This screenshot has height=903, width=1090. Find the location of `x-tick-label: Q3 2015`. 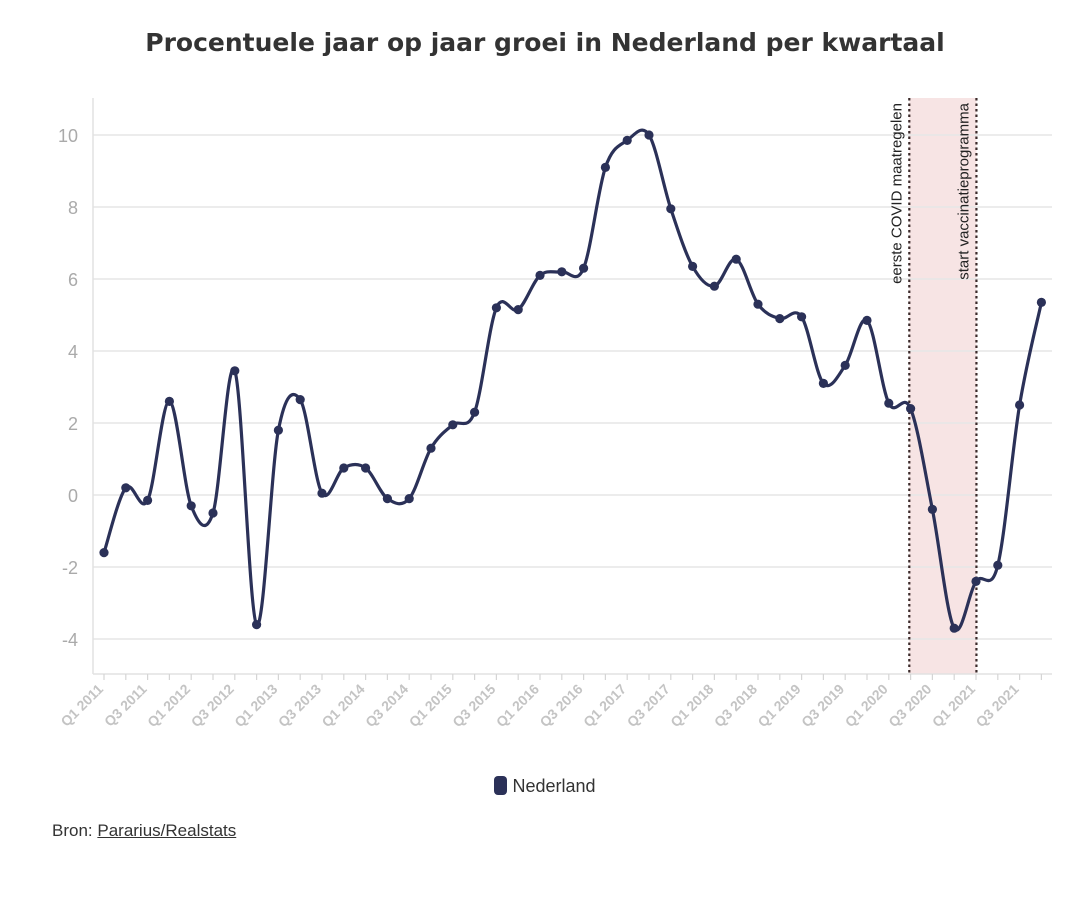

x-tick-label: Q3 2015 is located at coordinates (473, 705).